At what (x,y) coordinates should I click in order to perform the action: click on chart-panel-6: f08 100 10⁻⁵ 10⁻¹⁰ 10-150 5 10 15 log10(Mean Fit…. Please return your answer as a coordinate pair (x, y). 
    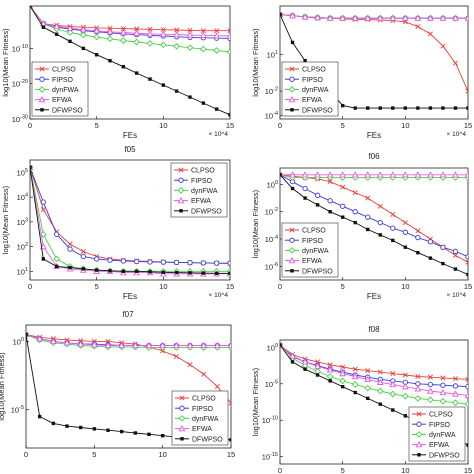
    Looking at the image, I should click on (361, 399).